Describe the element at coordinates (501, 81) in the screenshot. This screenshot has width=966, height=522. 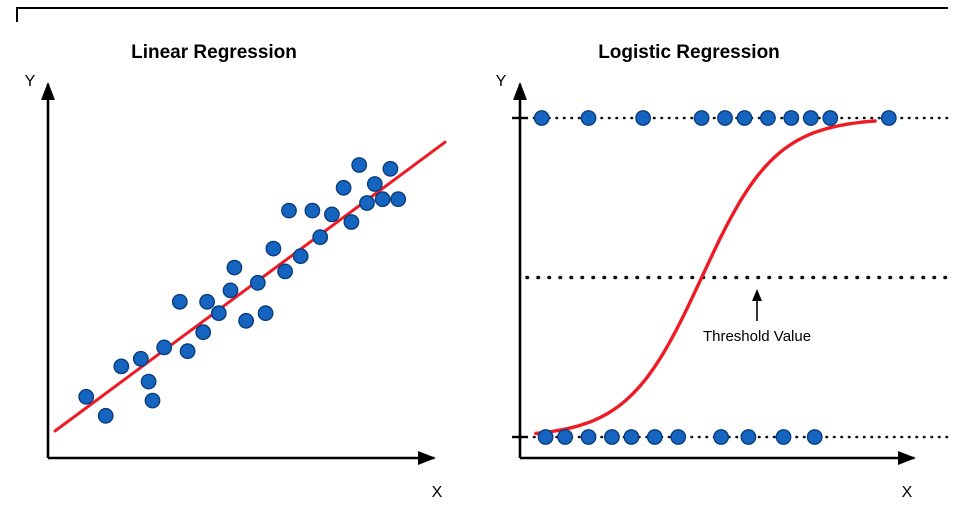
I see `logistic-y-axis-label: Y` at that location.